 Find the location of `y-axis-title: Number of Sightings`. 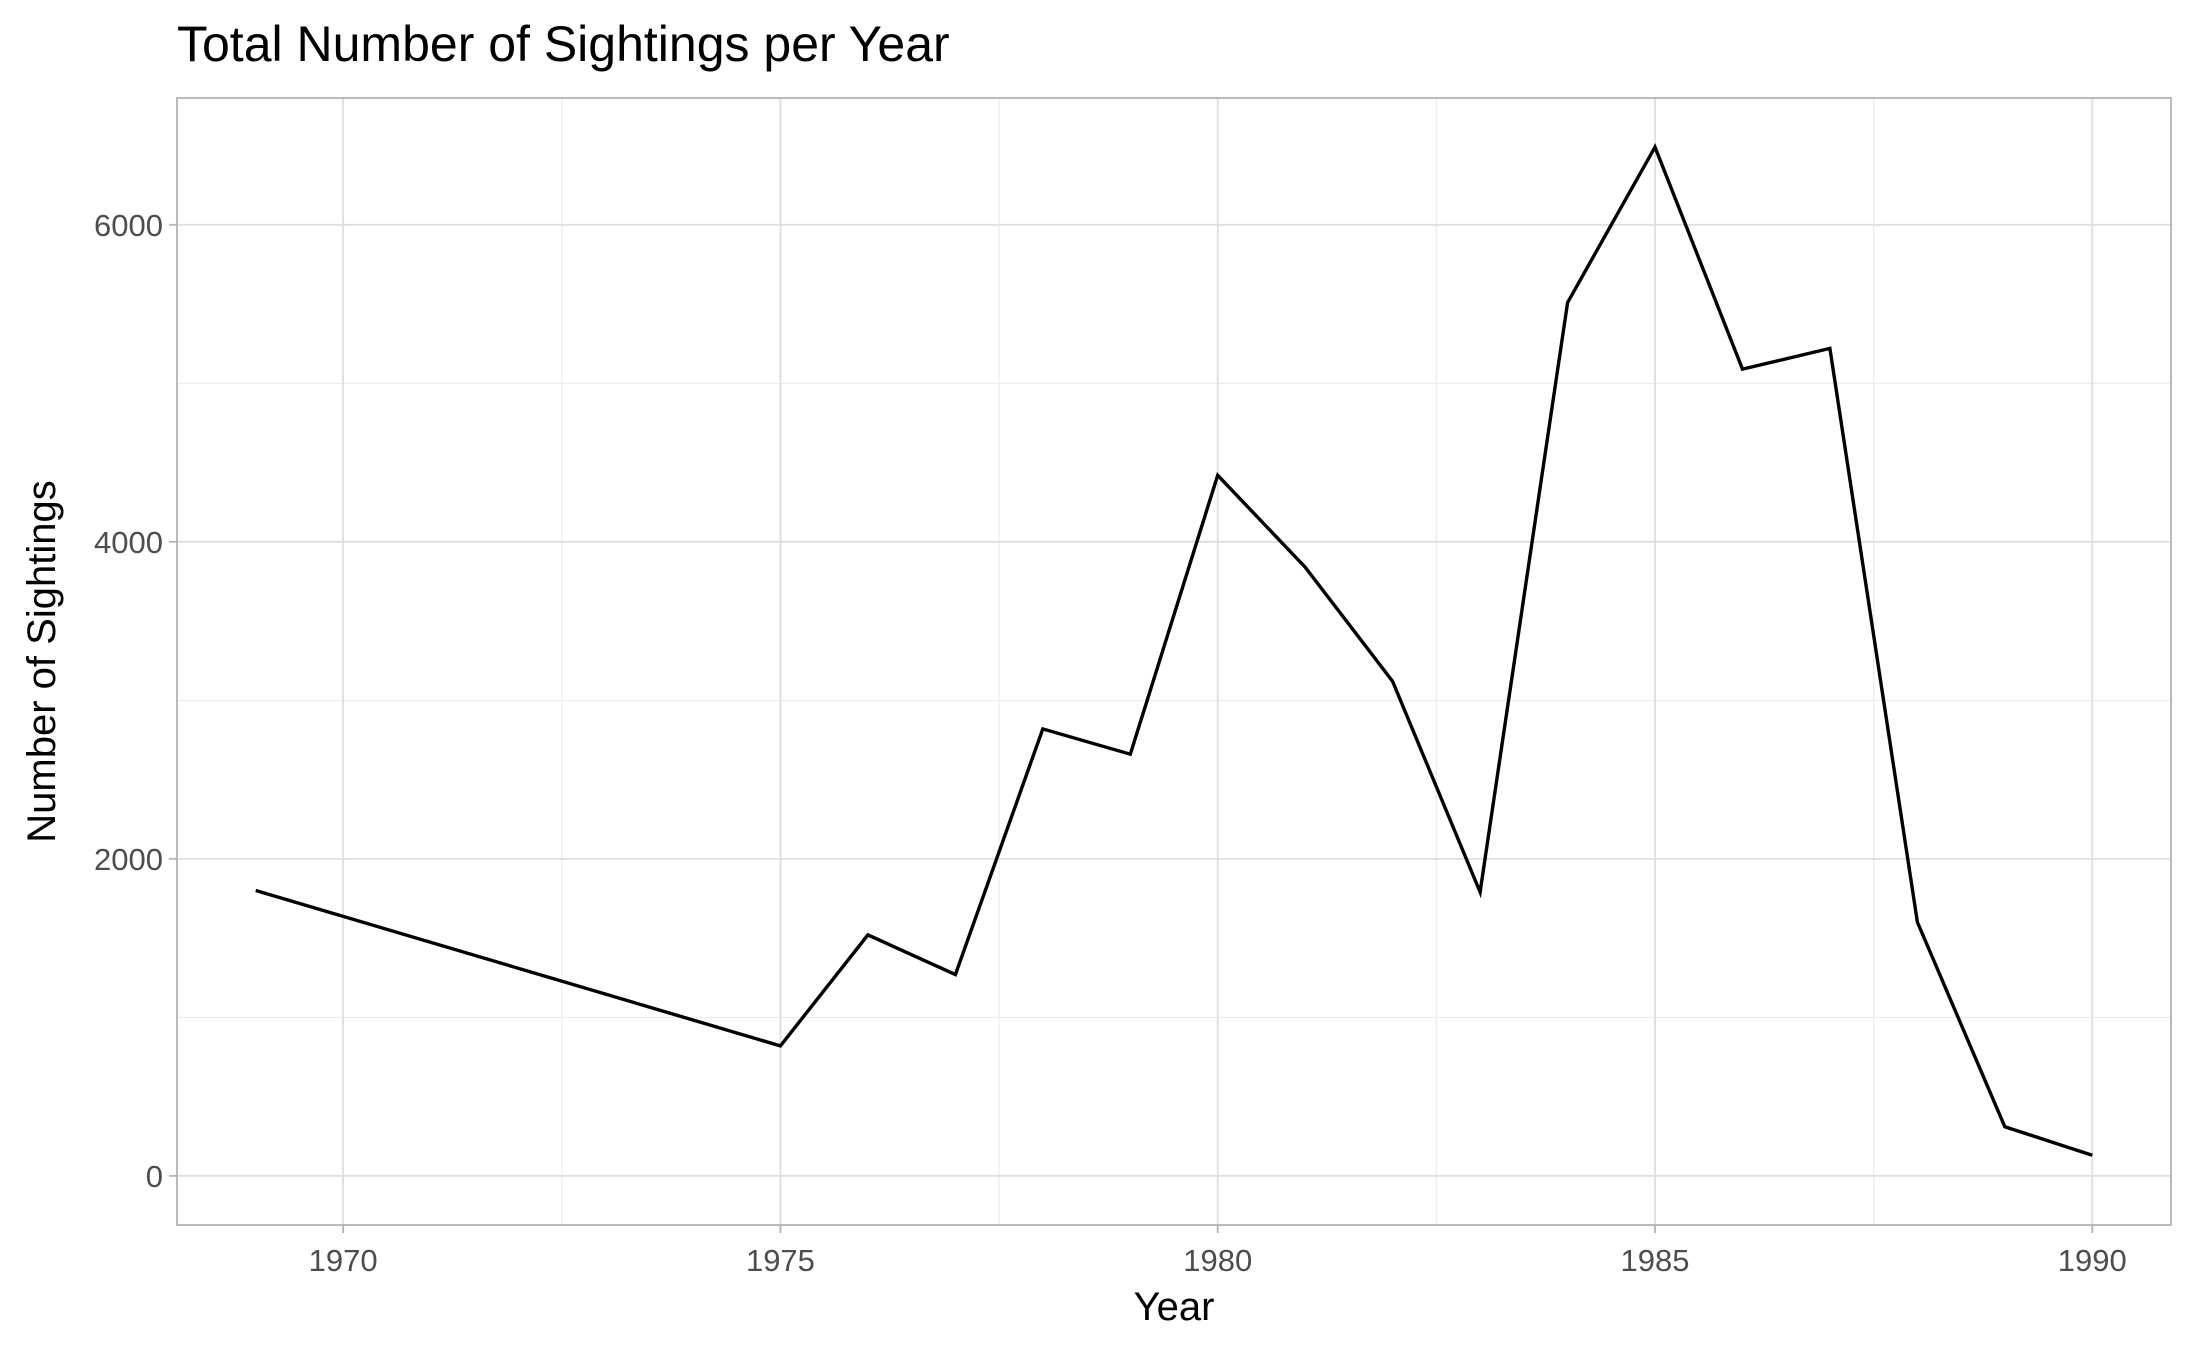

y-axis-title: Number of Sightings is located at coordinates (42, 661).